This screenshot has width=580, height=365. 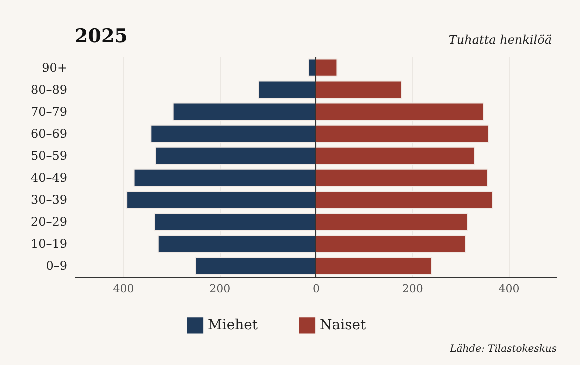 I want to click on y-tick-label: 40–49, so click(x=49, y=178).